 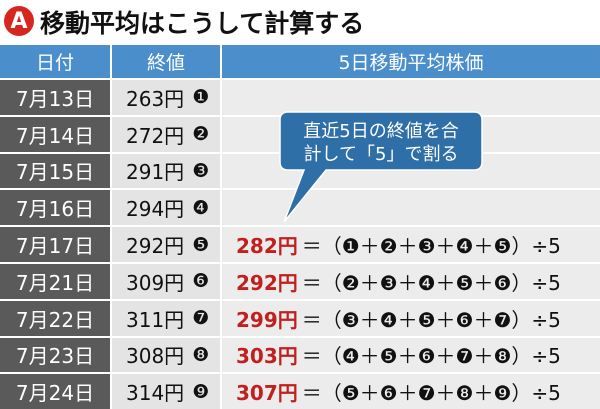 I want to click on callout-text: 計して「5」で割る, so click(x=381, y=154).